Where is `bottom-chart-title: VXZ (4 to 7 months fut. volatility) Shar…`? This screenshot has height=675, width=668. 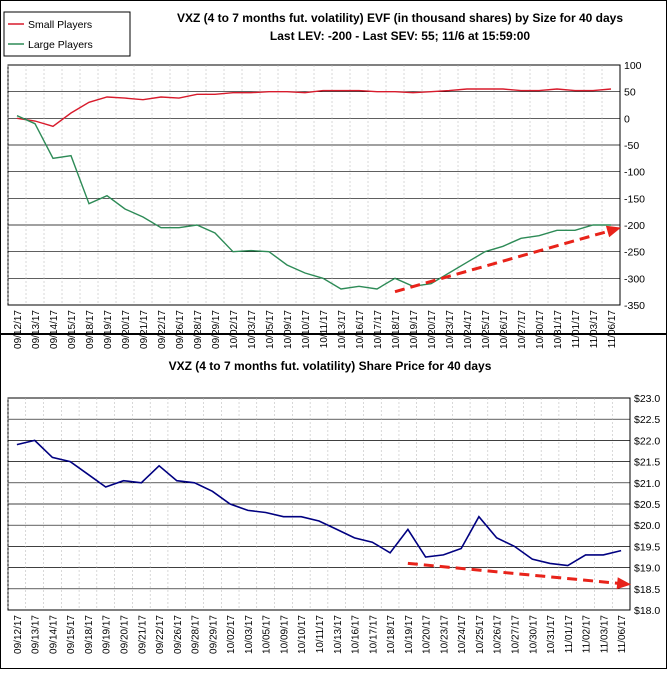
bottom-chart-title: VXZ (4 to 7 months fut. volatility) Shar… is located at coordinates (330, 366).